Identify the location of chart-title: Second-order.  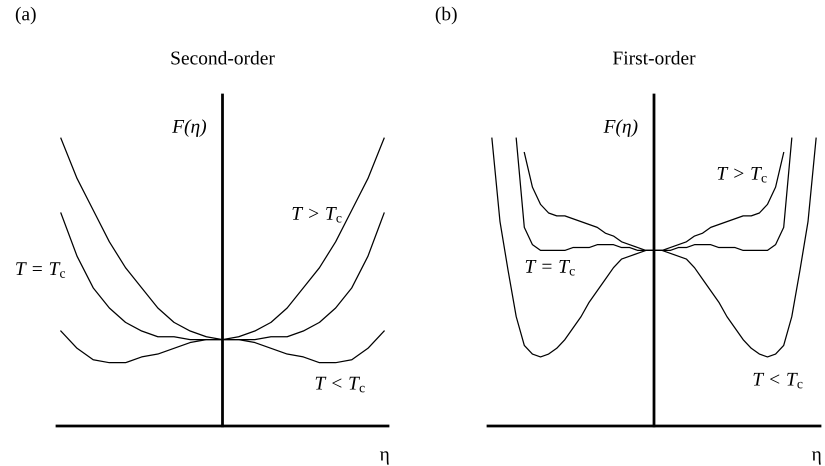
(223, 57).